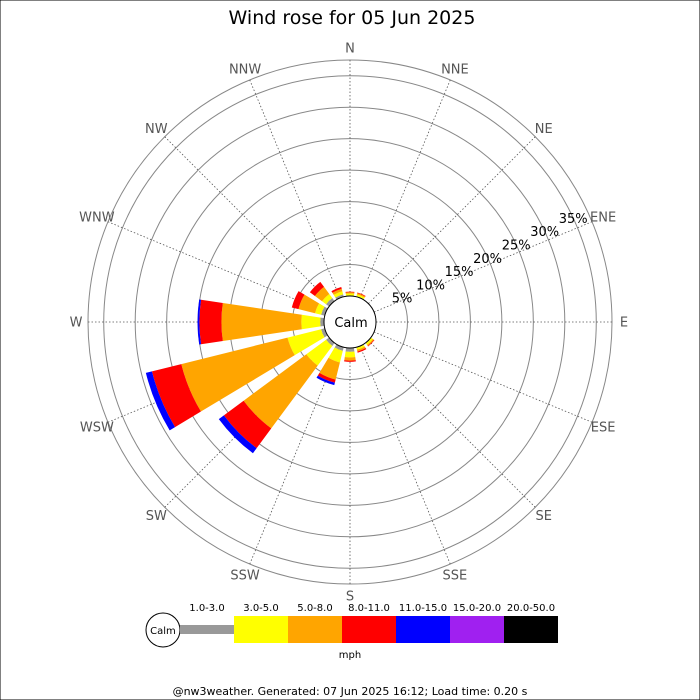  What do you see at coordinates (317, 289) in the screenshot?
I see `wind-bar-NW-8.0-11.0` at bounding box center [317, 289].